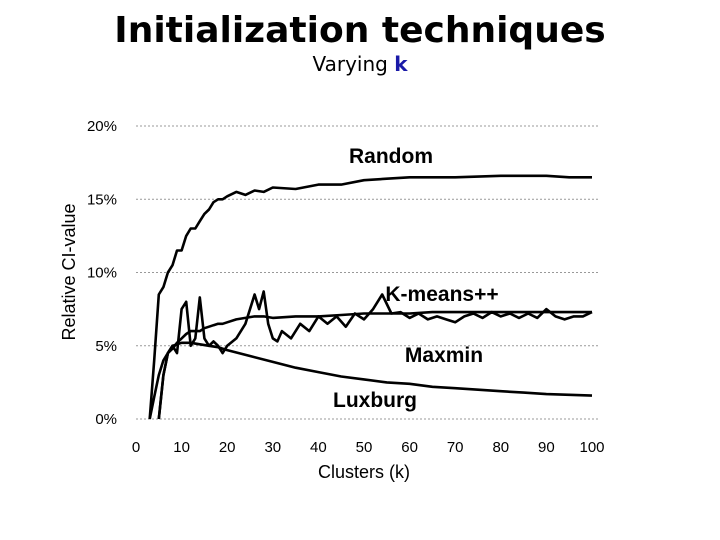  I want to click on y-tick-label: 10%, so click(102, 273).